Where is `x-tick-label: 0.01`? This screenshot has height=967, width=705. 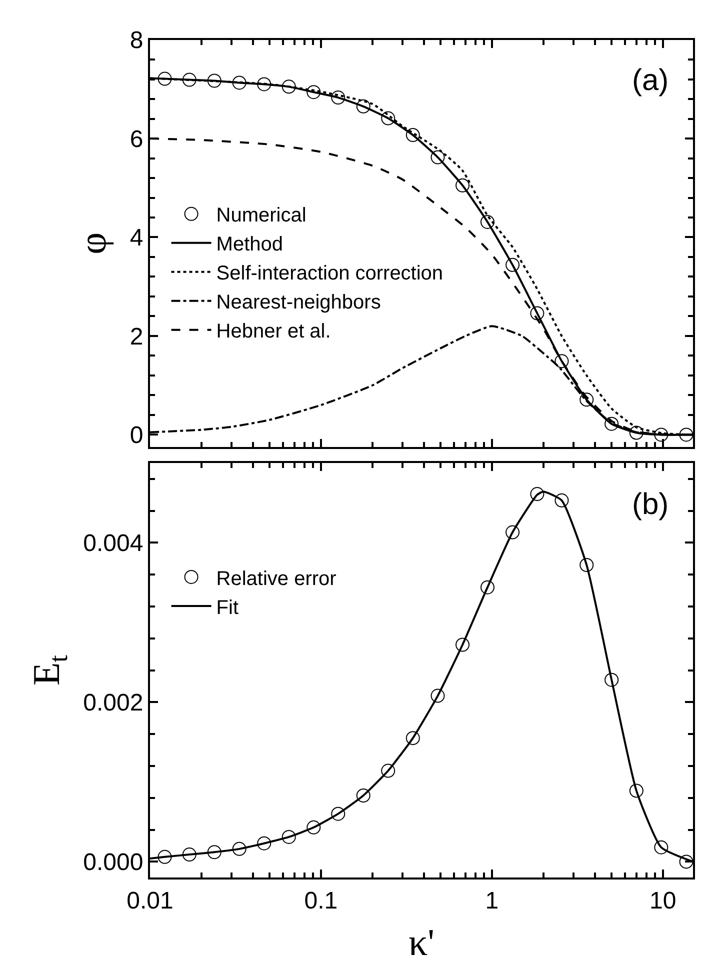 x-tick-label: 0.01 is located at coordinates (150, 900).